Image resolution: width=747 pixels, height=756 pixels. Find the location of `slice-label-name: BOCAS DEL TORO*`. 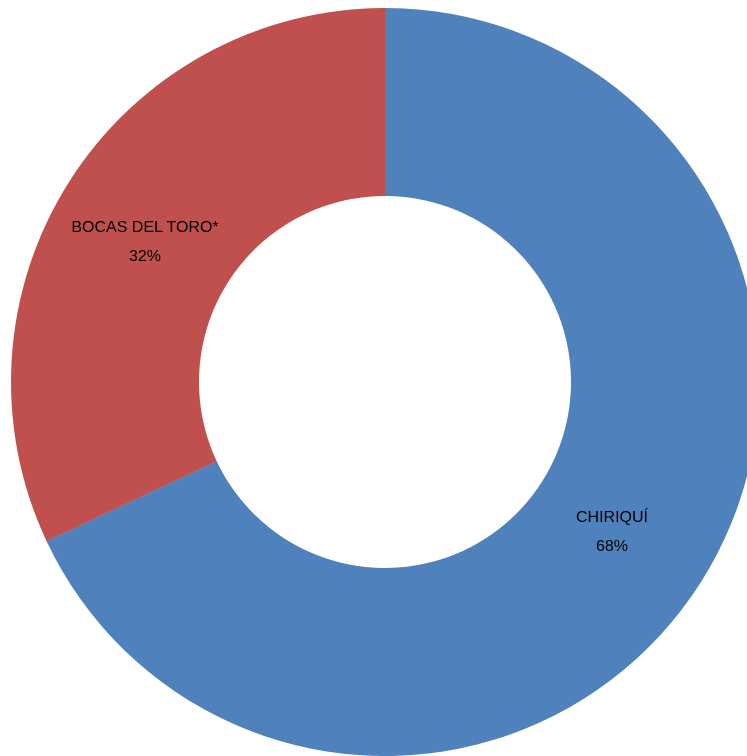

slice-label-name: BOCAS DEL TORO* is located at coordinates (144, 227).